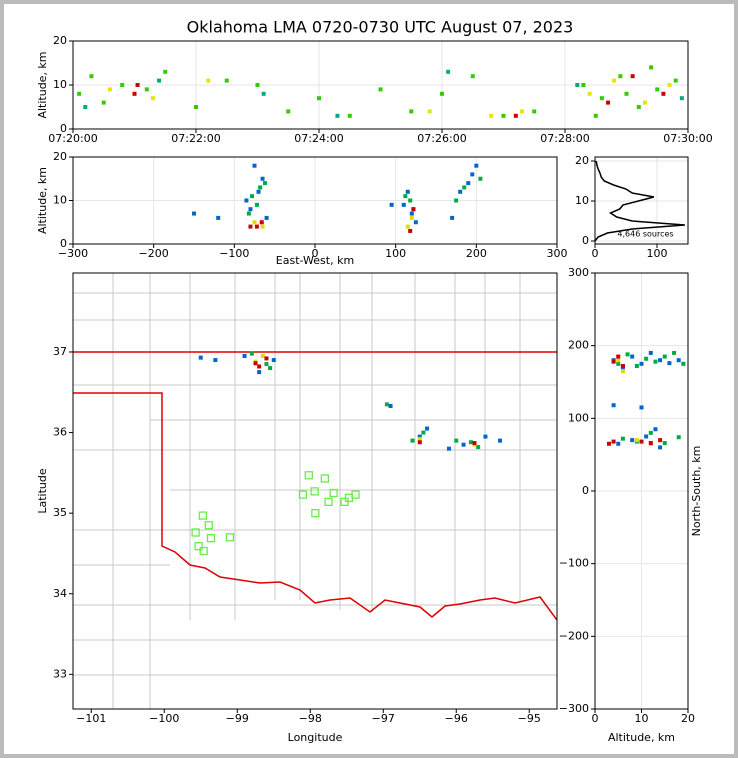 The height and width of the screenshot is (758, 738). I want to click on y-tick-label: 34, so click(60, 593).